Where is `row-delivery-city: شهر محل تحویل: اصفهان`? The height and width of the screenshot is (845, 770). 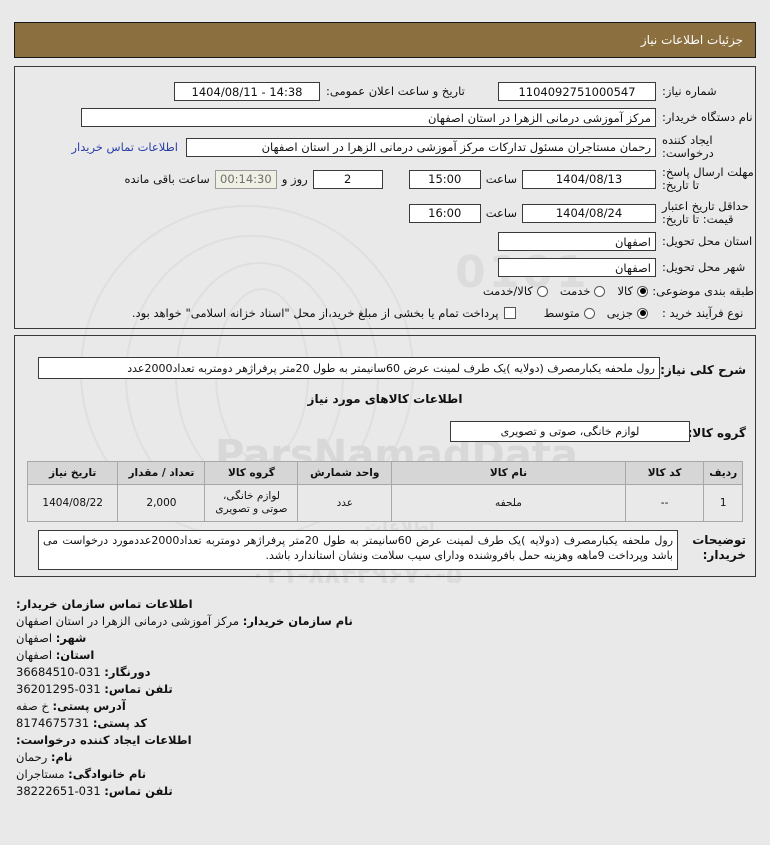 row-delivery-city: شهر محل تحویل: اصفهان is located at coordinates (626, 267).